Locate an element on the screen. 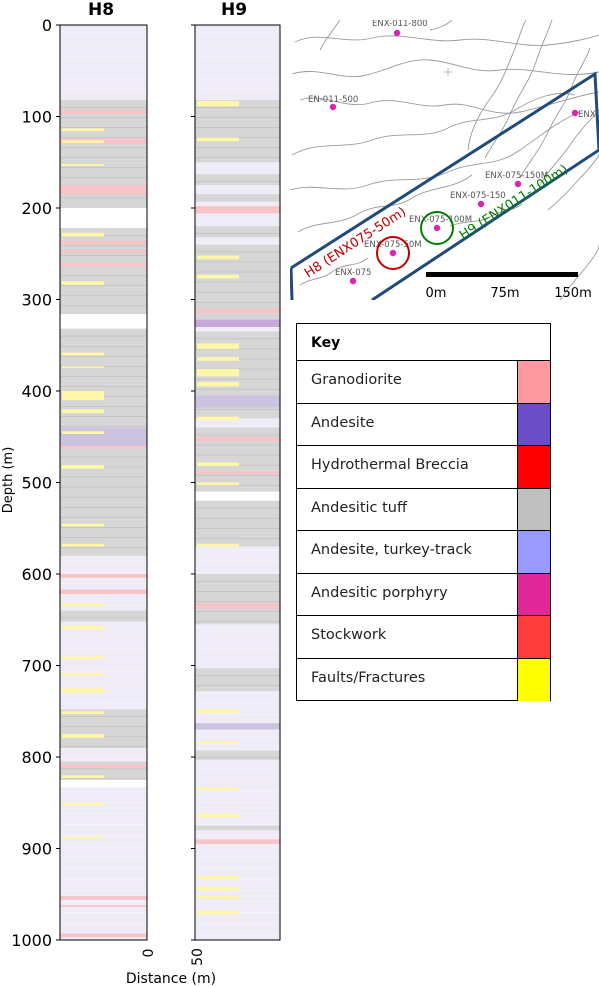 The width and height of the screenshot is (599, 987). key-row-granodiorite: Granodiorite is located at coordinates (423, 382).